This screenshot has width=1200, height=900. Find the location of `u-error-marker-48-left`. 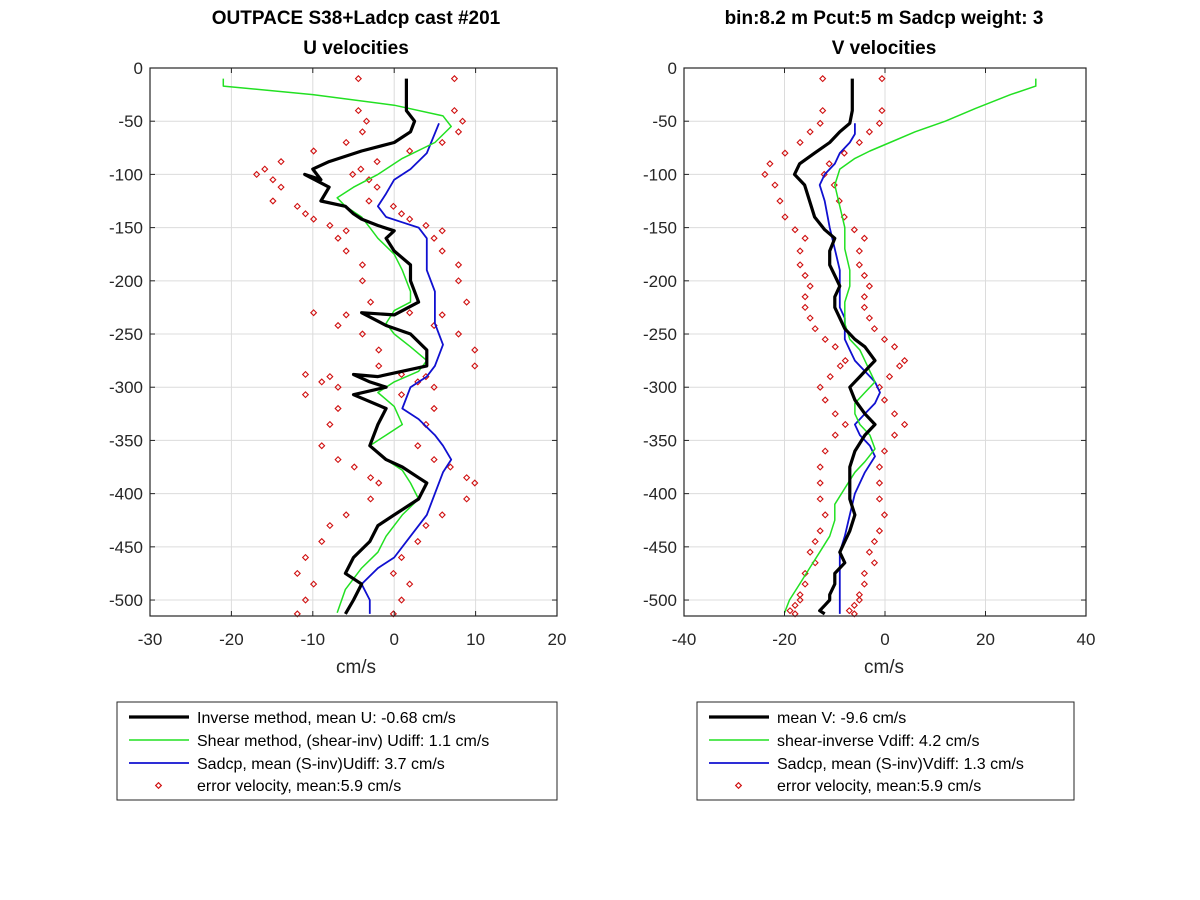

u-error-marker-48-left is located at coordinates (297, 614).